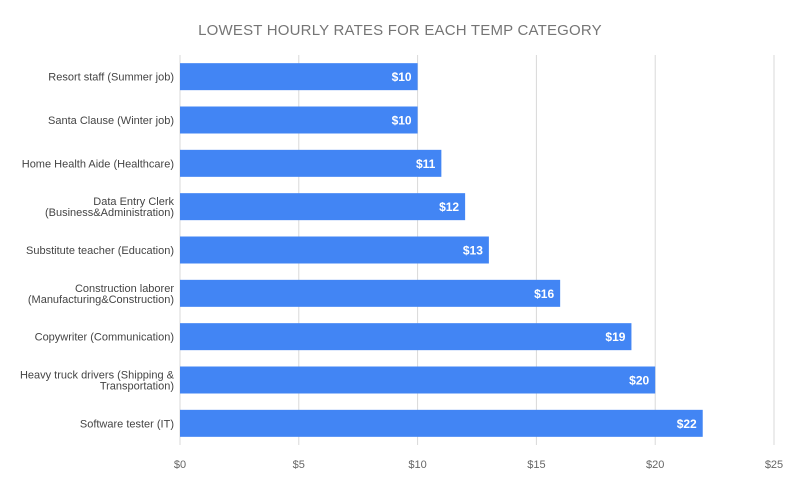  What do you see at coordinates (687, 424) in the screenshot?
I see `data-label: $22` at bounding box center [687, 424].